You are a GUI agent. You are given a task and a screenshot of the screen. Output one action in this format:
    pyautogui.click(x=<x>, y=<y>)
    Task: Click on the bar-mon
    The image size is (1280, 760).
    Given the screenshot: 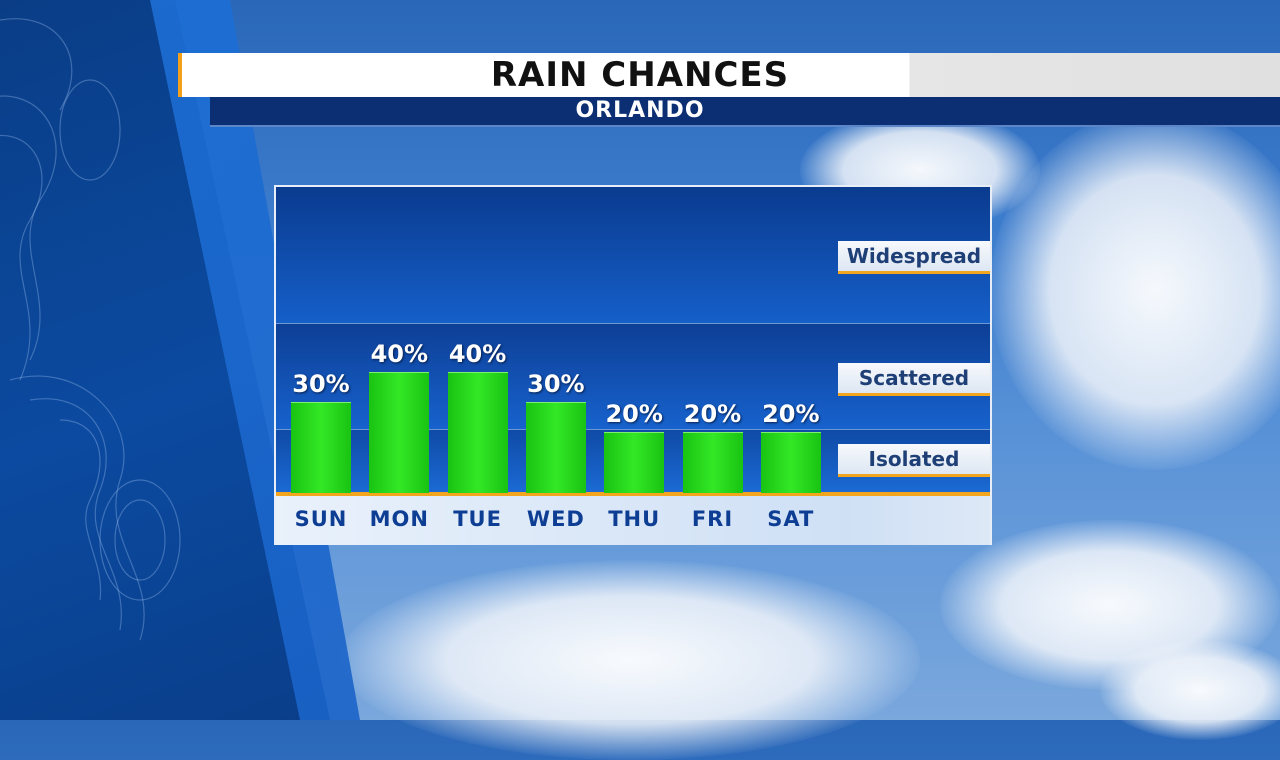 What is the action you would take?
    pyautogui.click(x=399, y=432)
    